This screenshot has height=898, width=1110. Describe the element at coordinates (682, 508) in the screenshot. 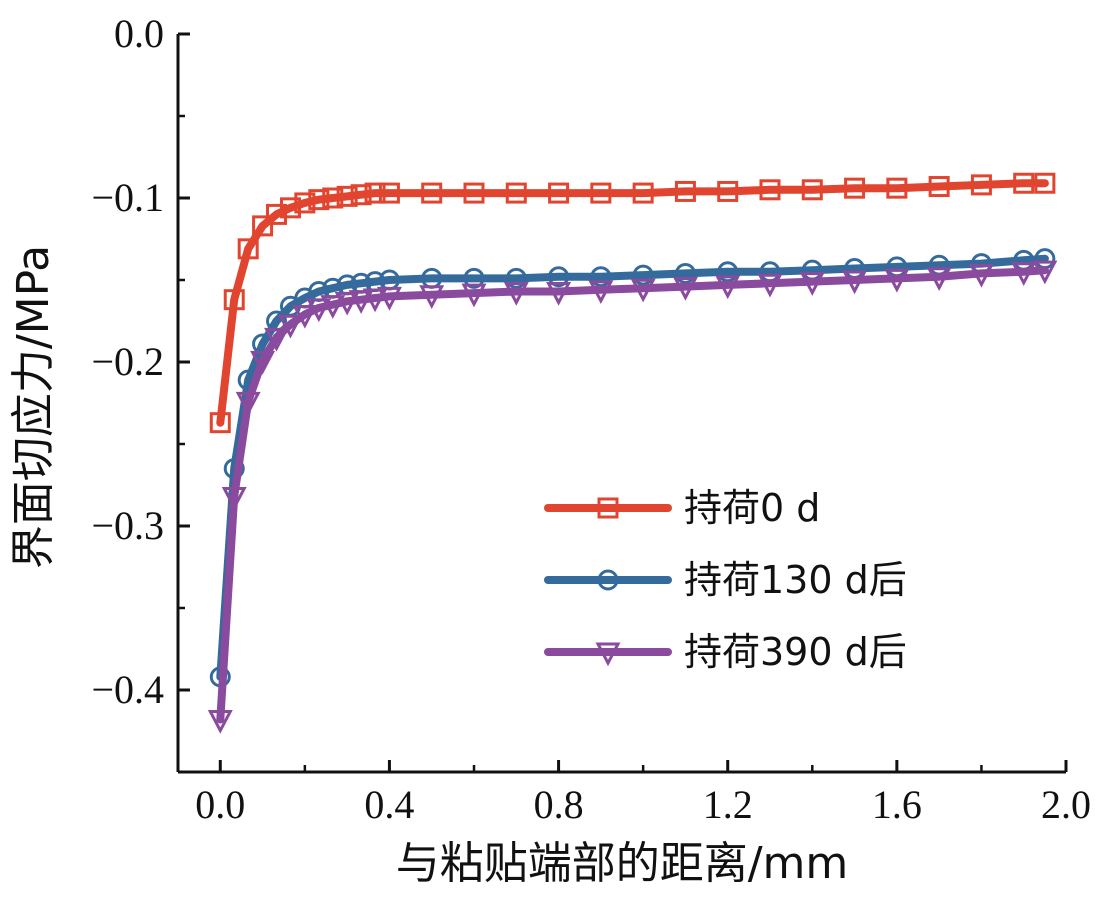

I see `legend-item: 持荷0 d` at that location.